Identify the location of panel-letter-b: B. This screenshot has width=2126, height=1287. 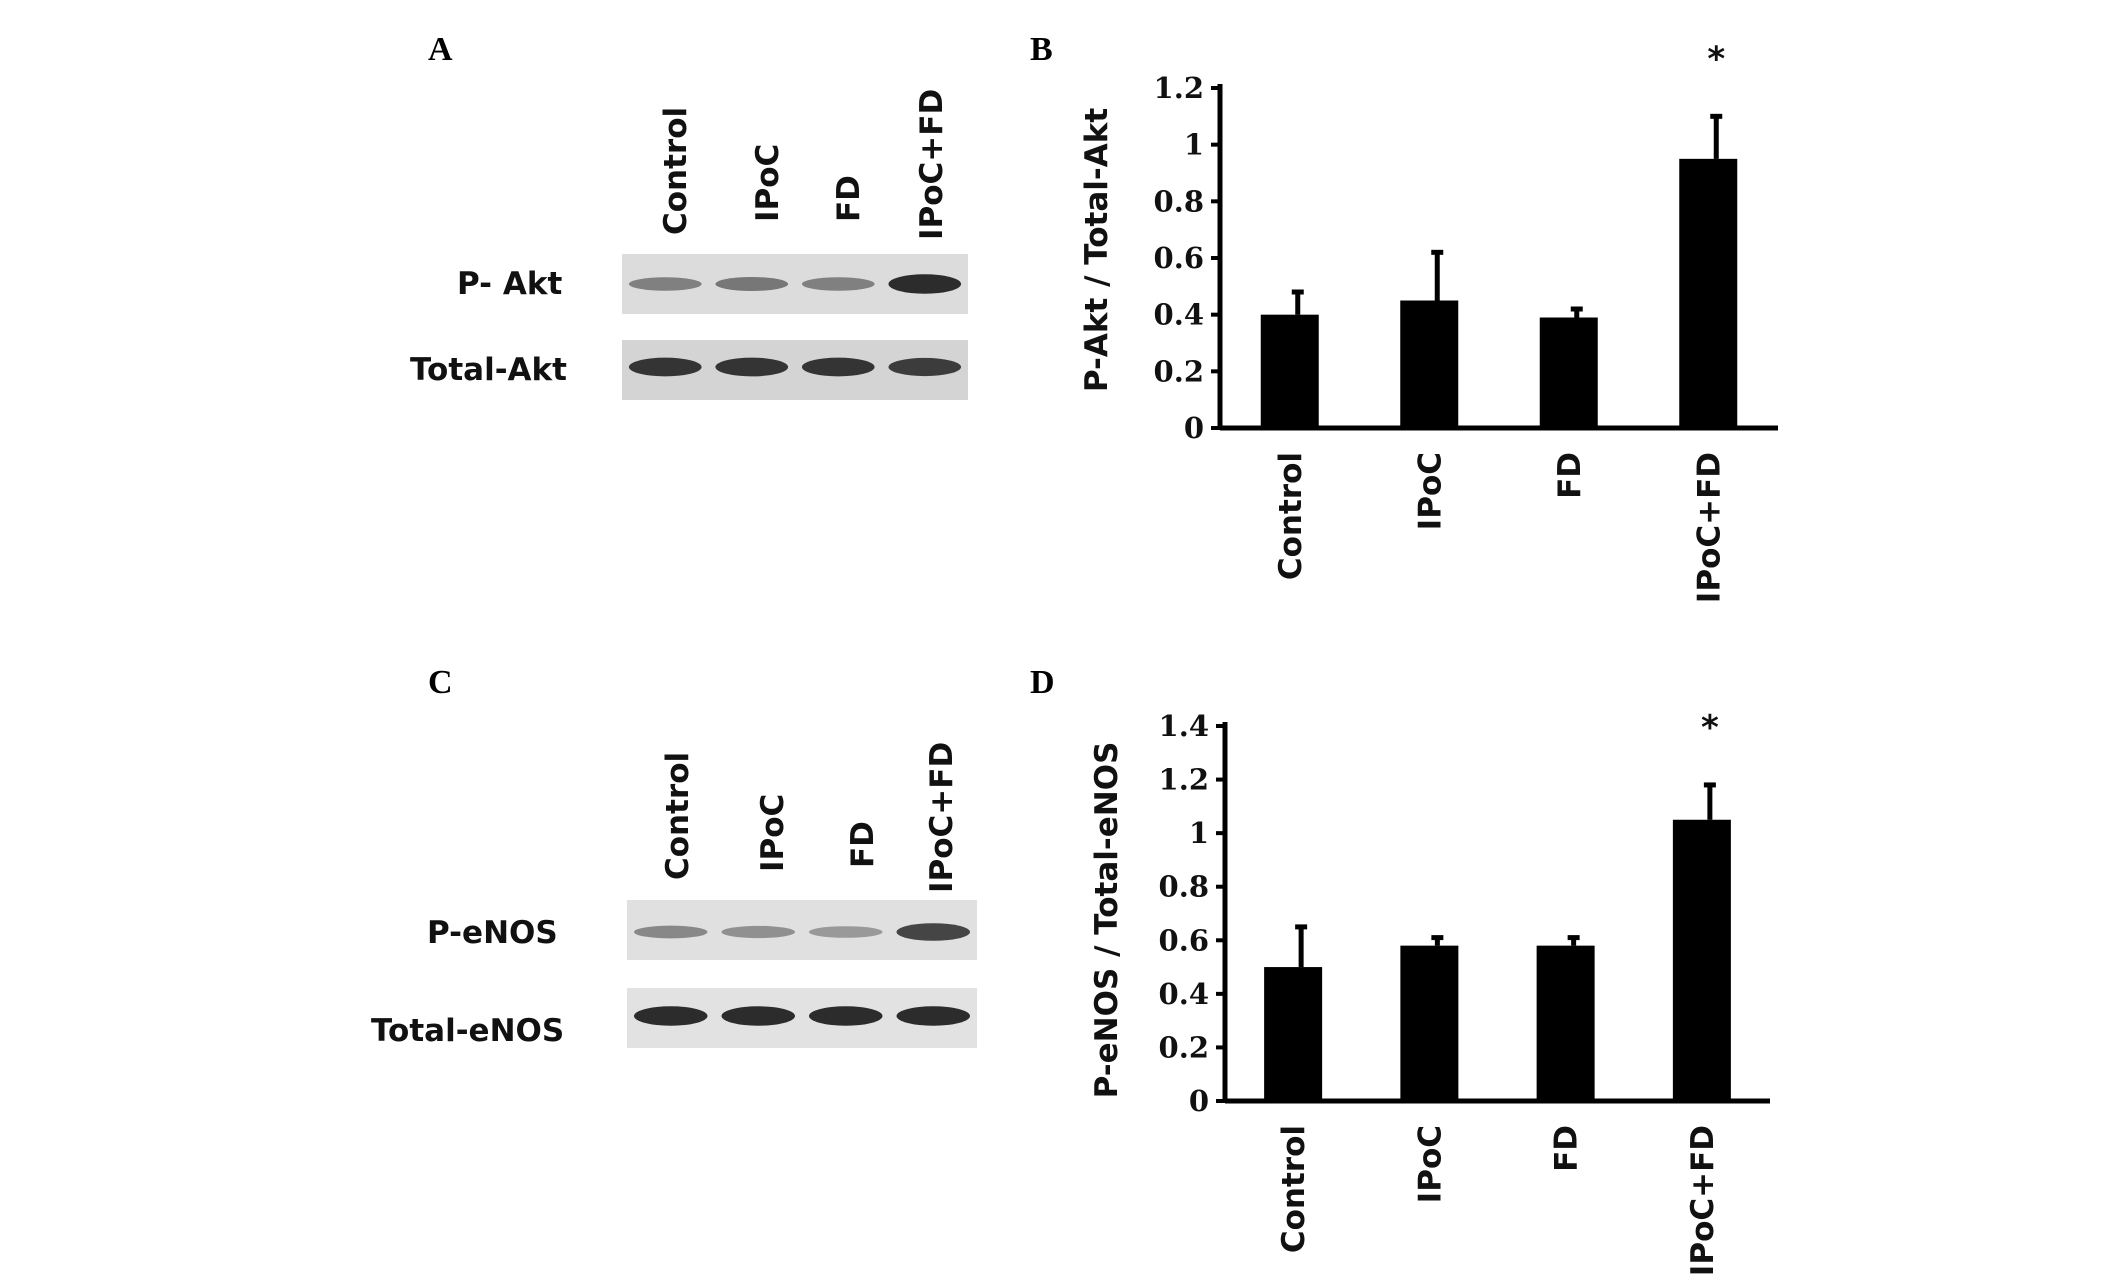
(1041, 49).